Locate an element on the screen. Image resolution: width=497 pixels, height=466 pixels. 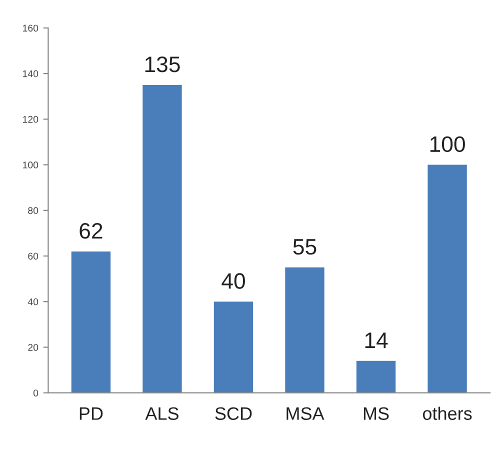
x-tick-label: others is located at coordinates (447, 413).